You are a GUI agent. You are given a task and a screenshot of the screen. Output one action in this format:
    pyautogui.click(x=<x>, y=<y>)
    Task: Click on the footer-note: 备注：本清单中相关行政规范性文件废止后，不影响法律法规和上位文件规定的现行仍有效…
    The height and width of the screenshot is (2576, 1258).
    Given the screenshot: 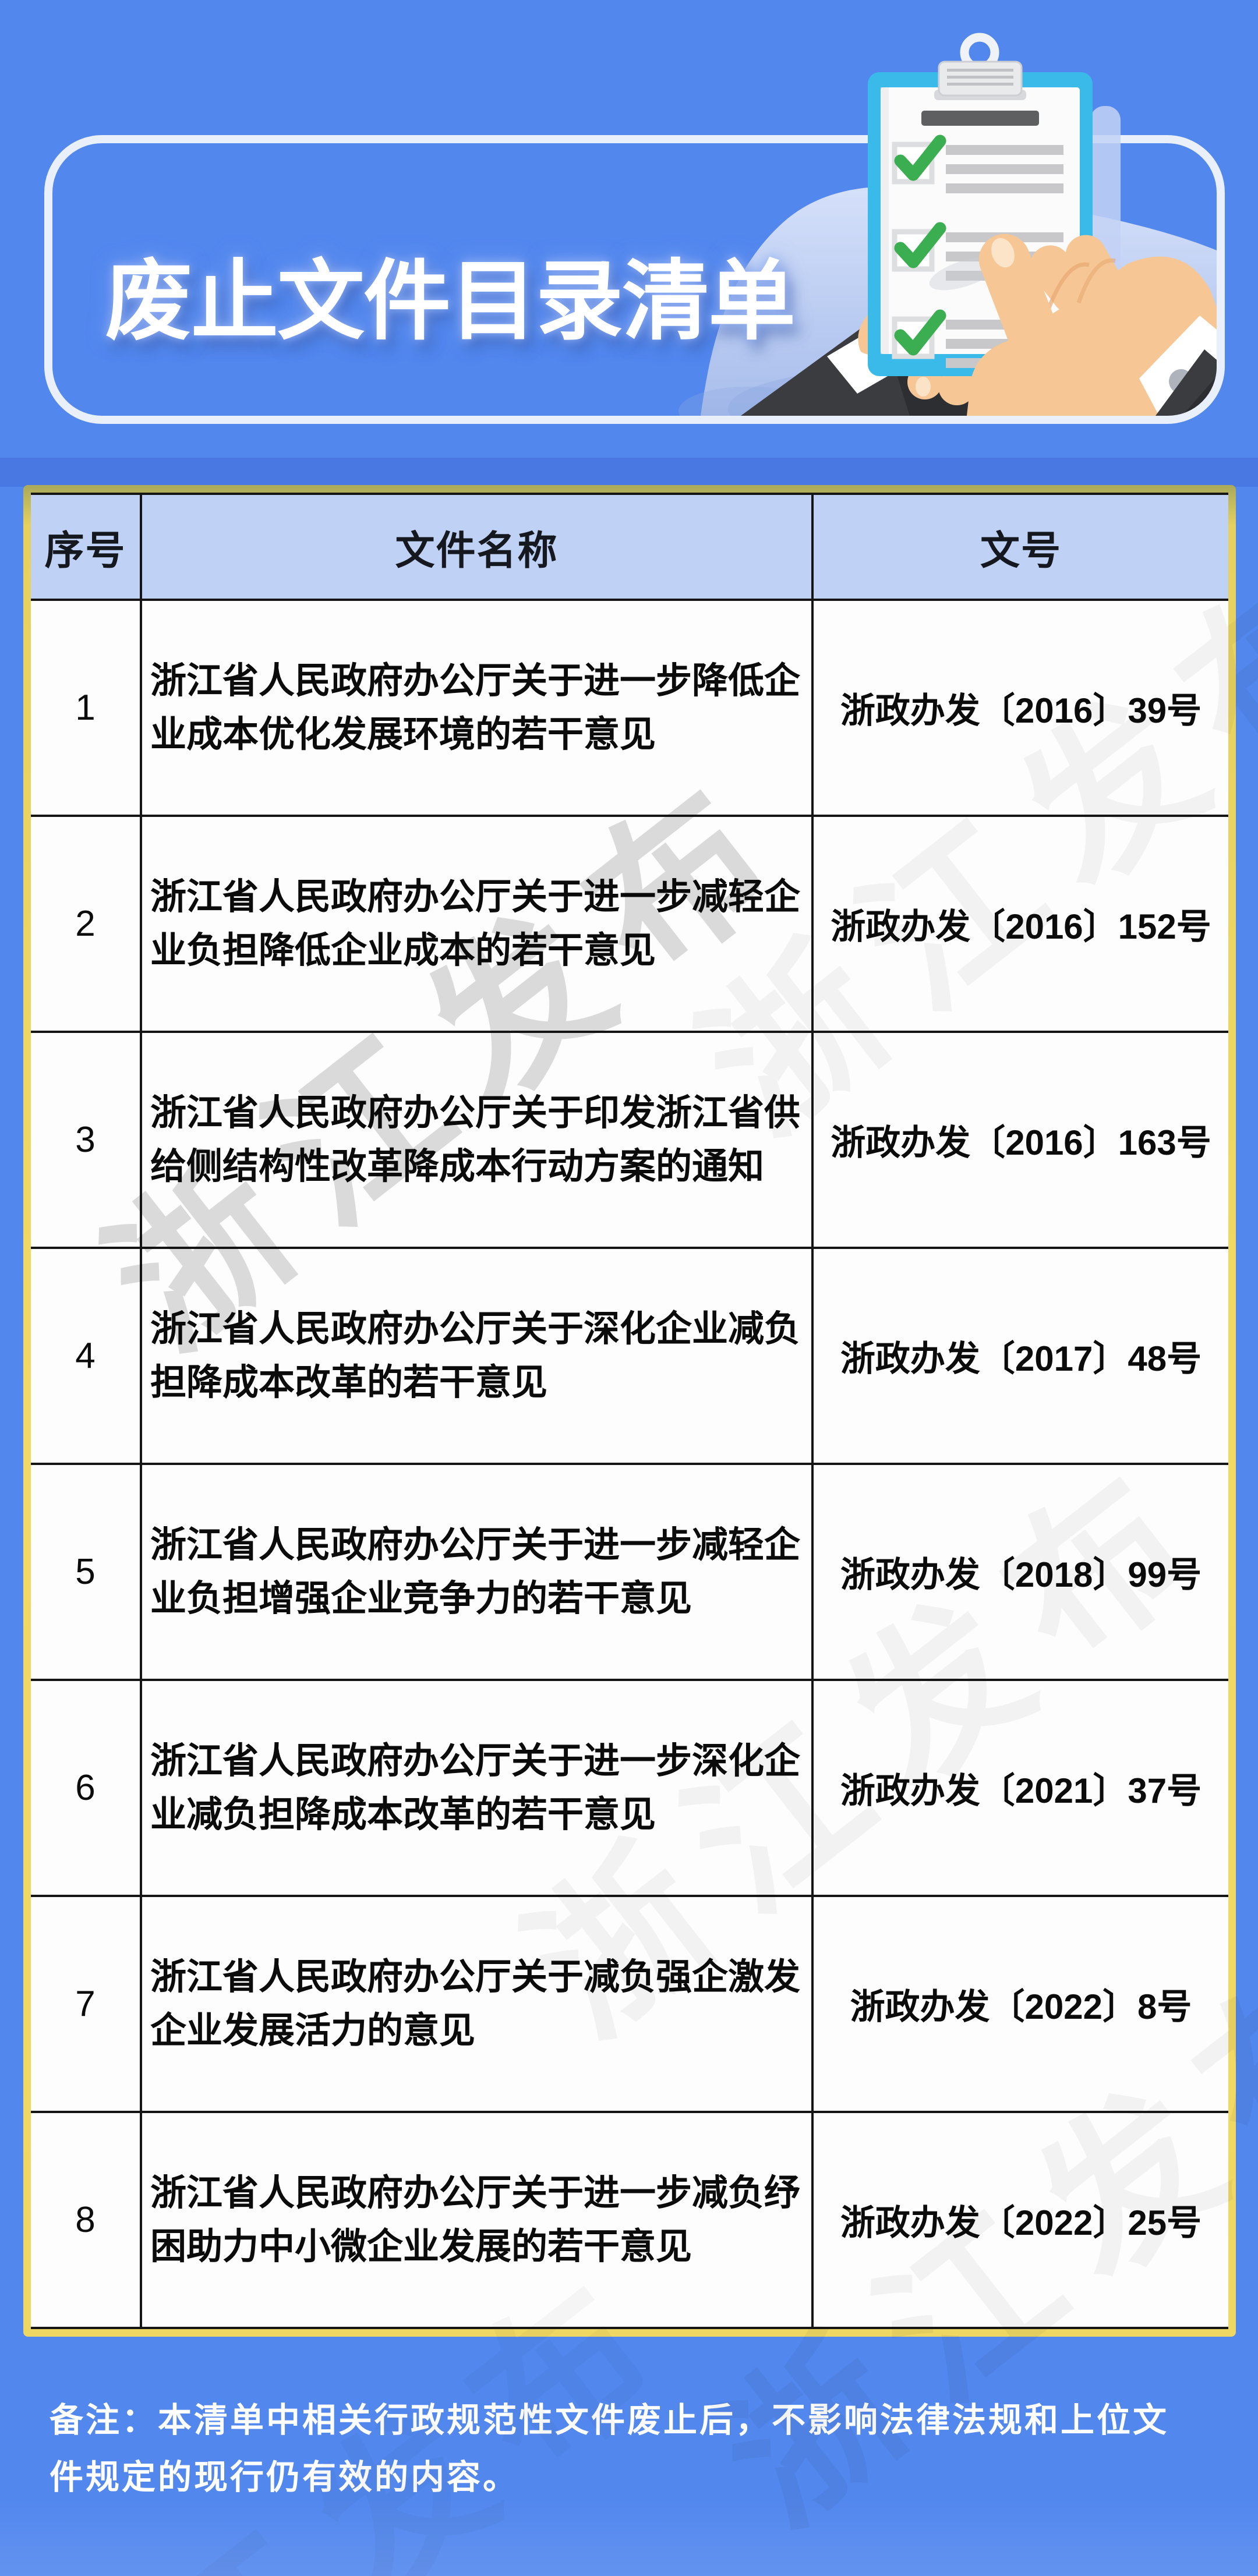 What is the action you would take?
    pyautogui.click(x=609, y=2448)
    